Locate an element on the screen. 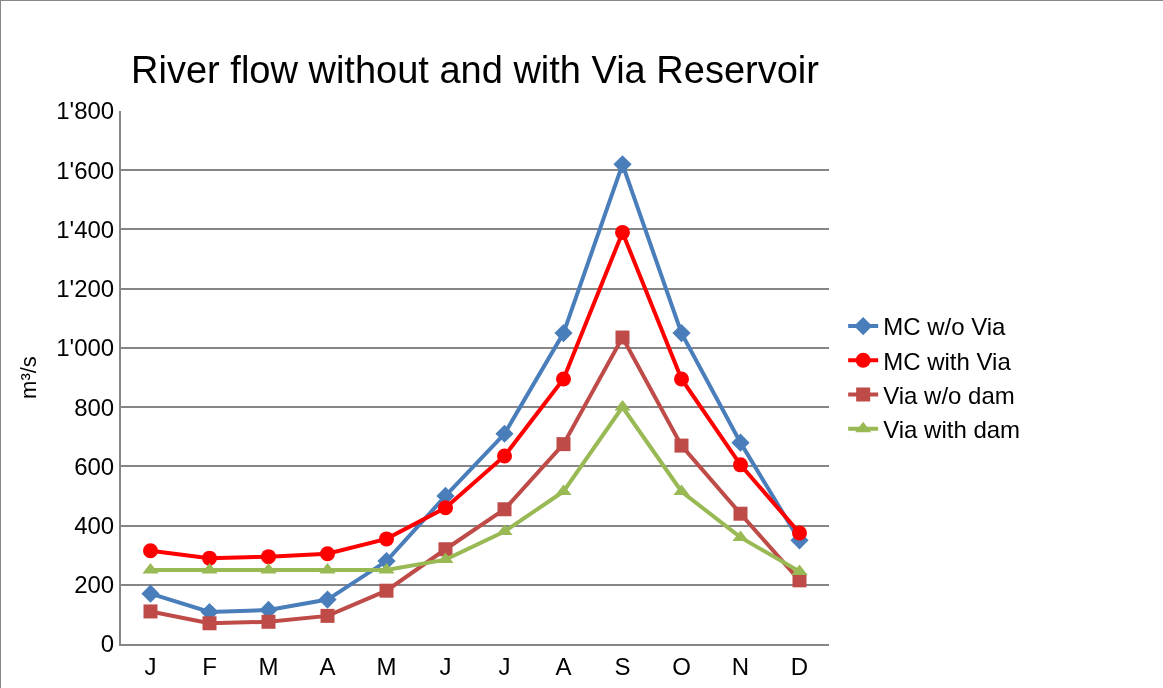 The width and height of the screenshot is (1163, 688). y-tick-label: 0 is located at coordinates (107, 644).